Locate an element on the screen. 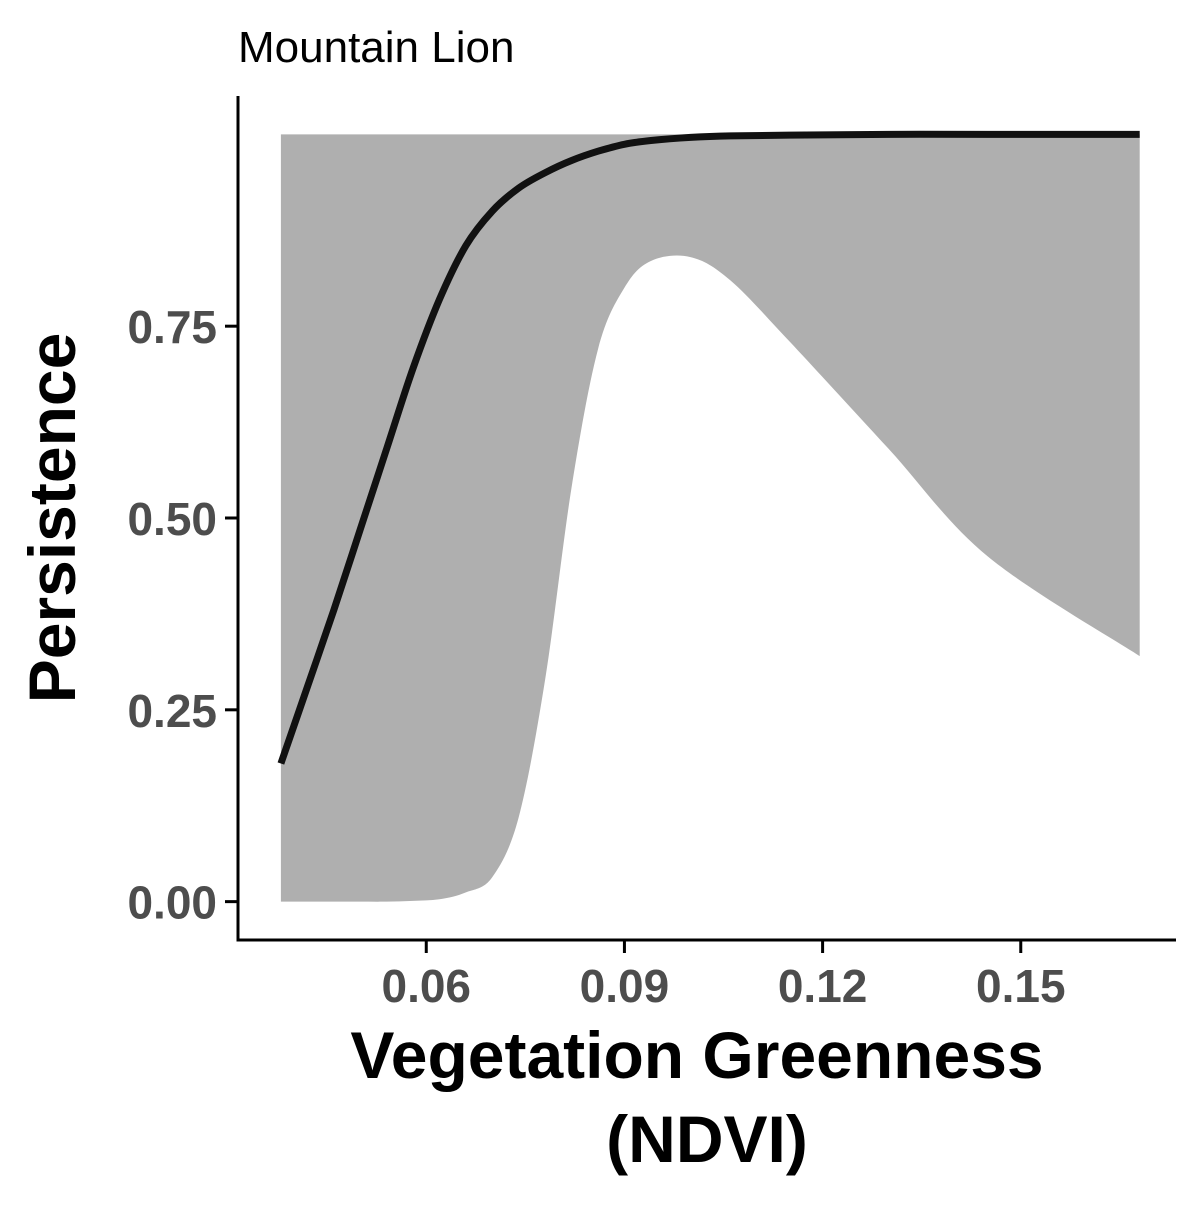 The height and width of the screenshot is (1205, 1200). y-tick-label: 0.00 is located at coordinates (172, 903).